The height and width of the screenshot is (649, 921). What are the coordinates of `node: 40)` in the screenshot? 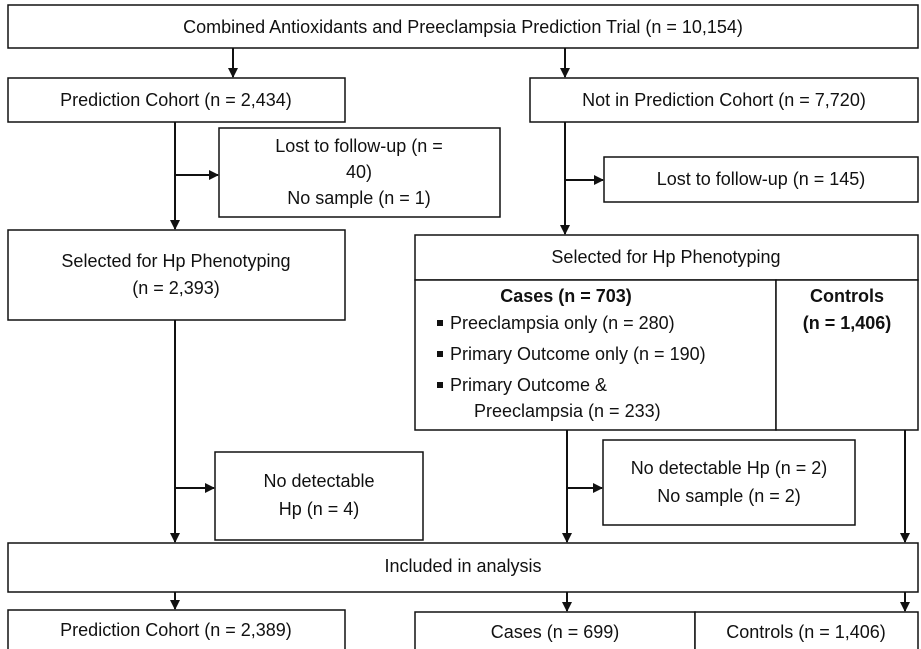 It's located at (359, 172).